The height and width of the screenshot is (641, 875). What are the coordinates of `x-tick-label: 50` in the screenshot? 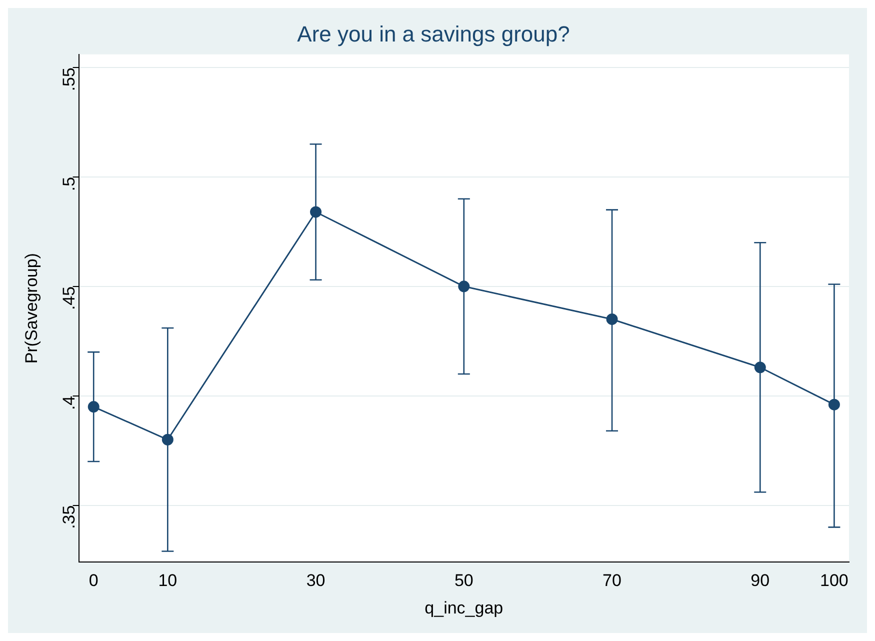 It's located at (464, 580).